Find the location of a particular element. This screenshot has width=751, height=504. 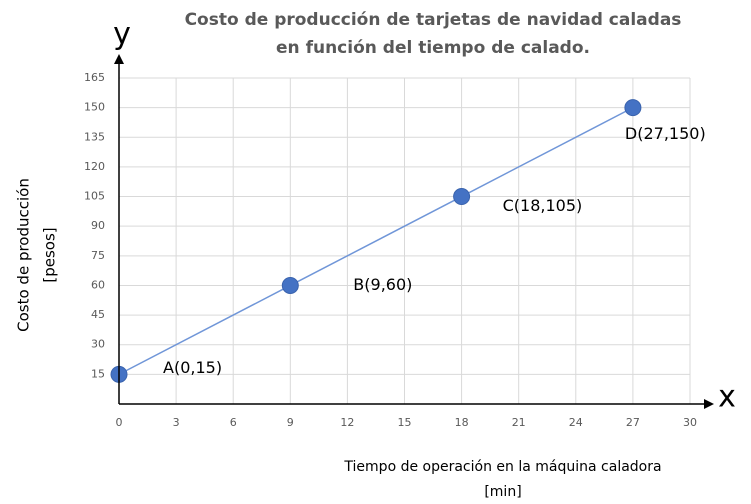

x-tick-label: 15 is located at coordinates (405, 422).